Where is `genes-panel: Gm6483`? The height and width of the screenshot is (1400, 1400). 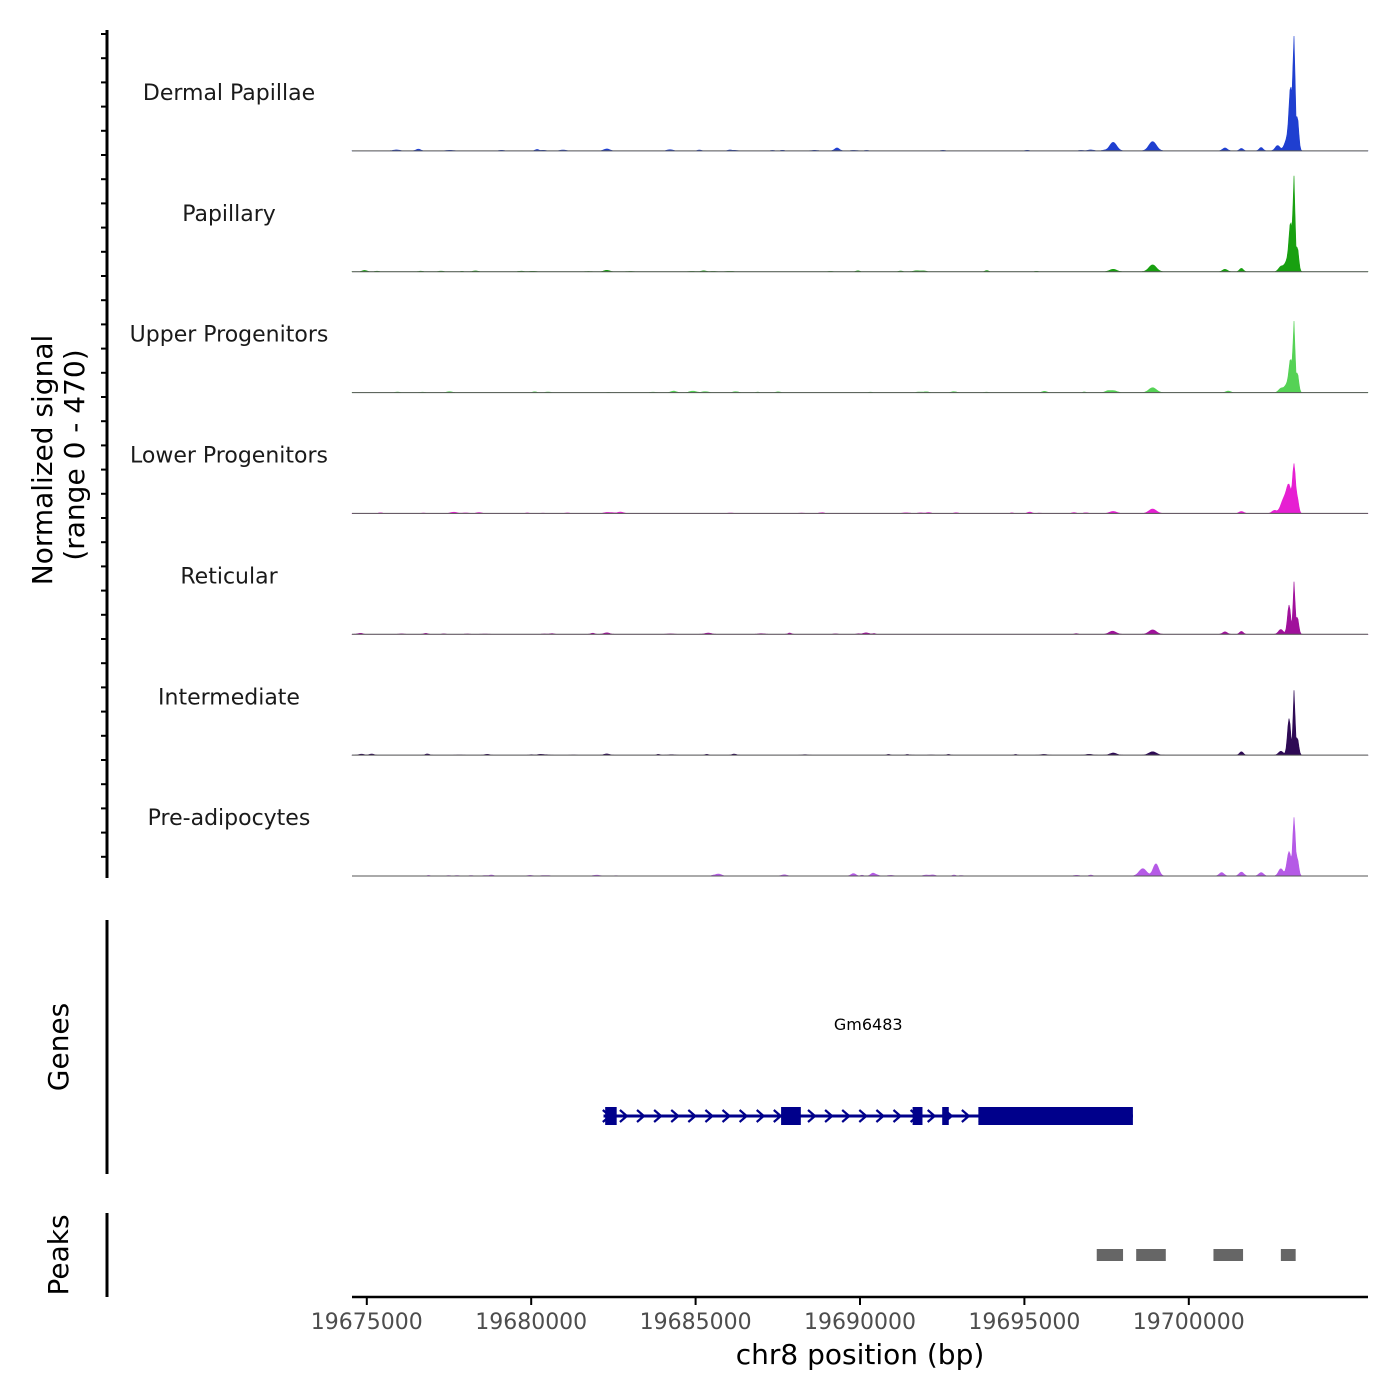
genes-panel: Gm6483 is located at coordinates (619, 1047).